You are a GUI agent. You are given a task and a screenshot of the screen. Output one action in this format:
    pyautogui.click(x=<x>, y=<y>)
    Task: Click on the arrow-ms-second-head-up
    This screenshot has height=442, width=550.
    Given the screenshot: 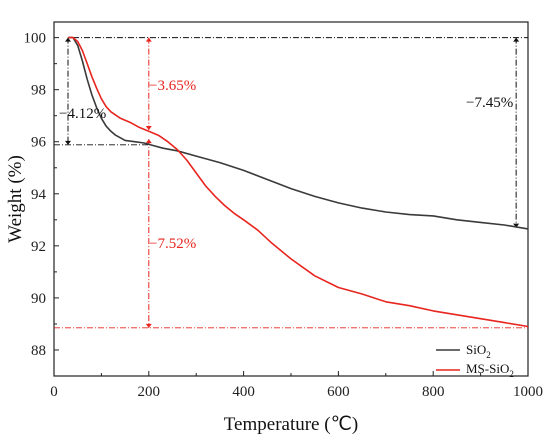 What is the action you would take?
    pyautogui.click(x=148, y=141)
    